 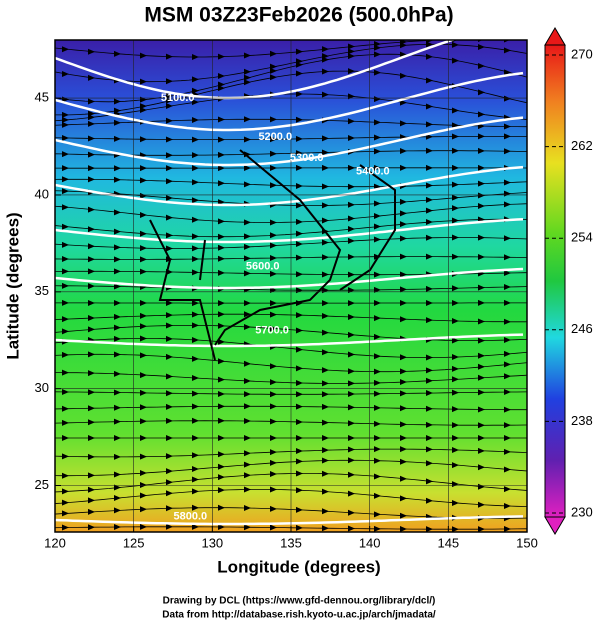 I want to click on x-tick-label: 125, so click(x=134, y=542).